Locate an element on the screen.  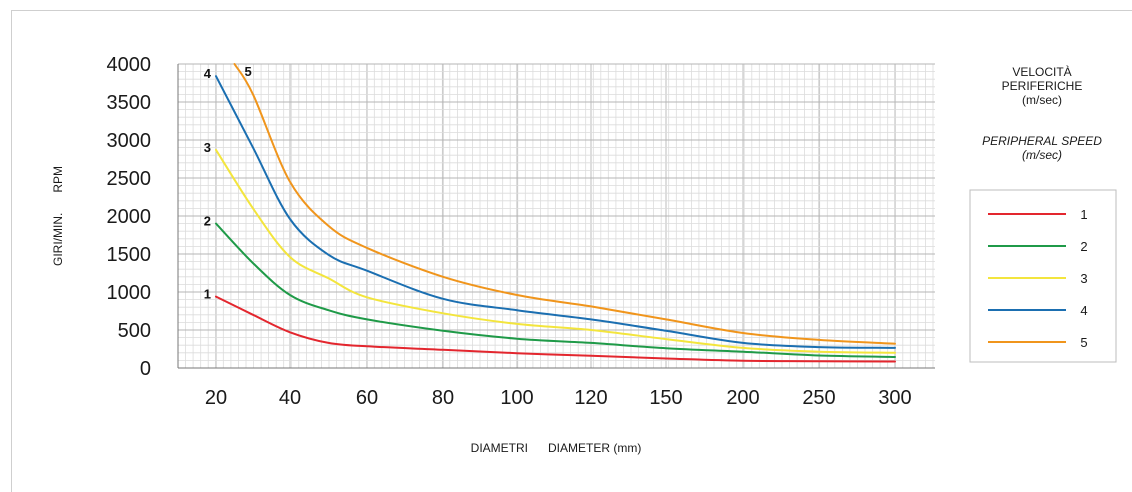
legend-title-it-line: (m/sec) is located at coordinates (1042, 100).